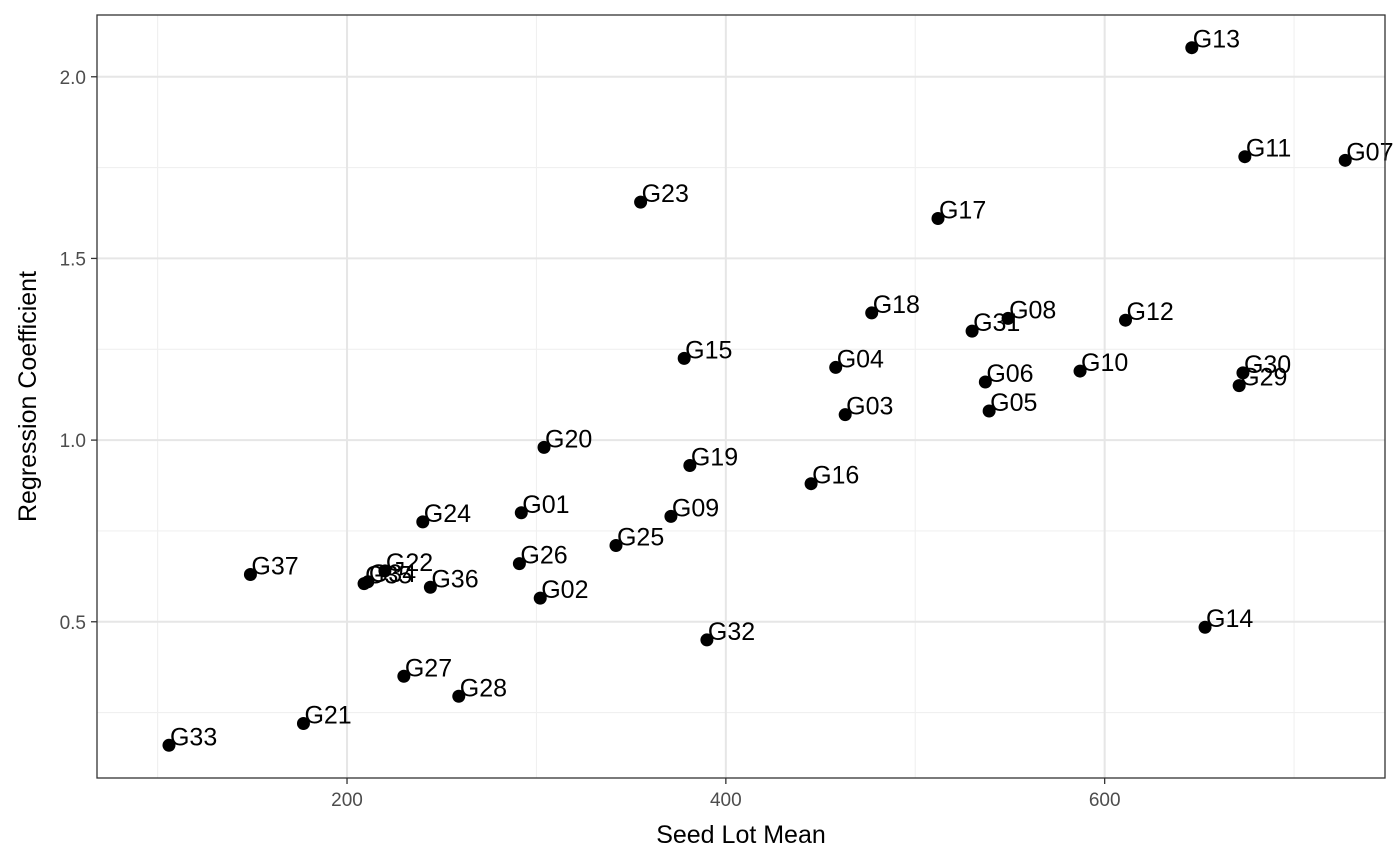  What do you see at coordinates (872, 313) in the screenshot?
I see `scatter-point-g18` at bounding box center [872, 313].